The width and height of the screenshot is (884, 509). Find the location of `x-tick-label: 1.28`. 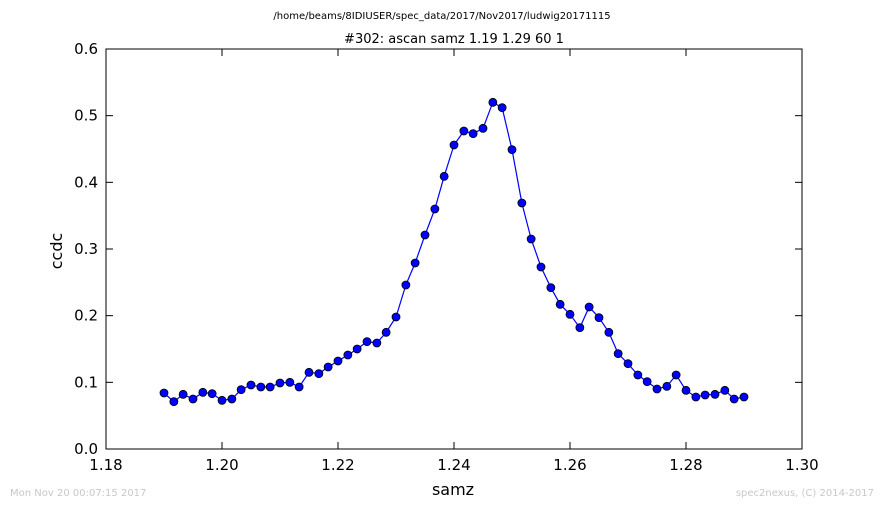

x-tick-label: 1.28 is located at coordinates (685, 465).